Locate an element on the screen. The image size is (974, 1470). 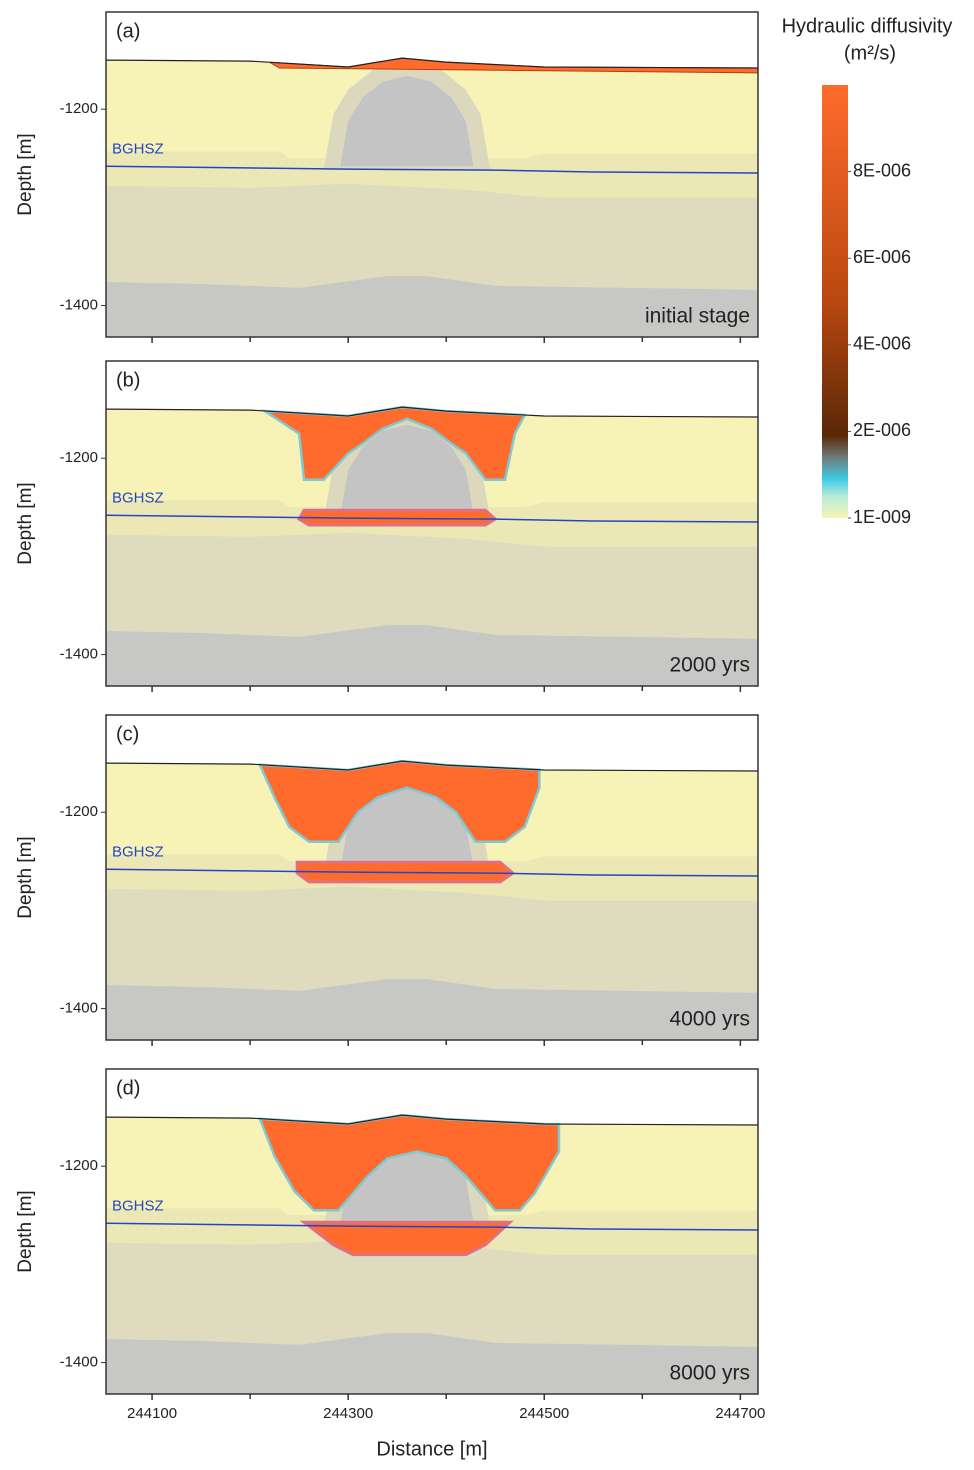
colorbar-tick-label: 2E-006 is located at coordinates (882, 430).